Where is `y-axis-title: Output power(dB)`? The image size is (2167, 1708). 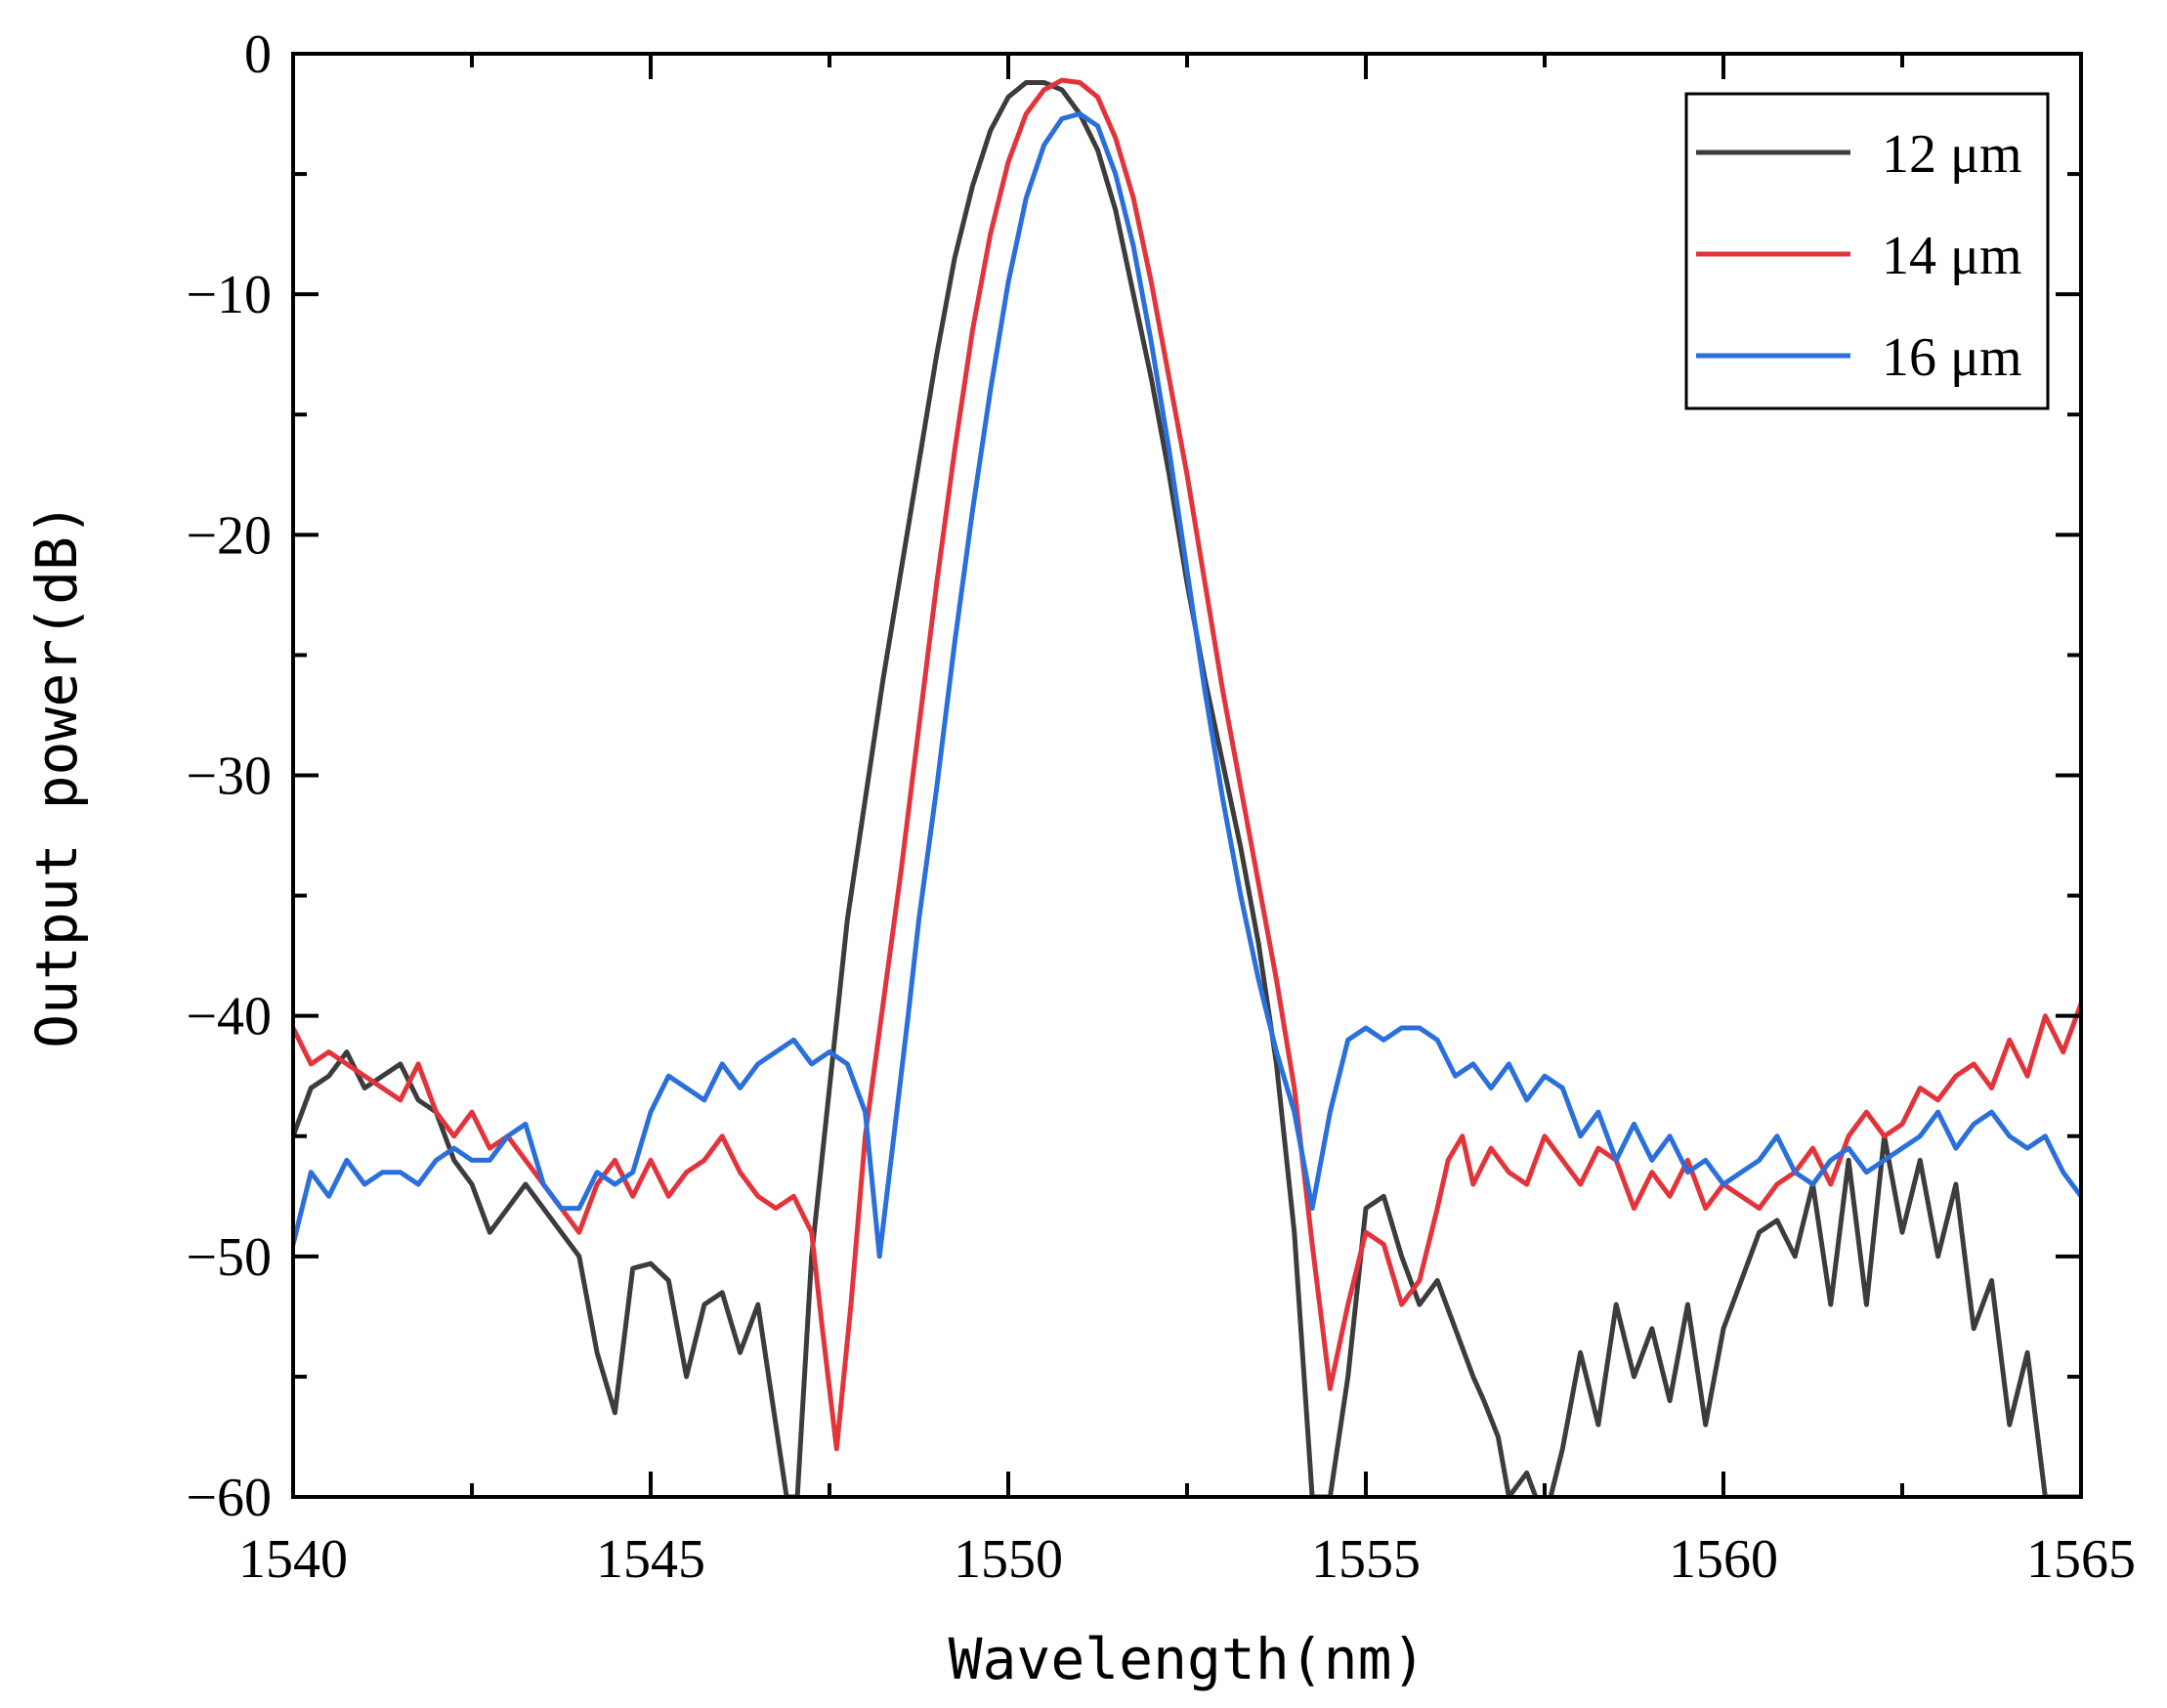 y-axis-title: Output power(dB) is located at coordinates (57, 775).